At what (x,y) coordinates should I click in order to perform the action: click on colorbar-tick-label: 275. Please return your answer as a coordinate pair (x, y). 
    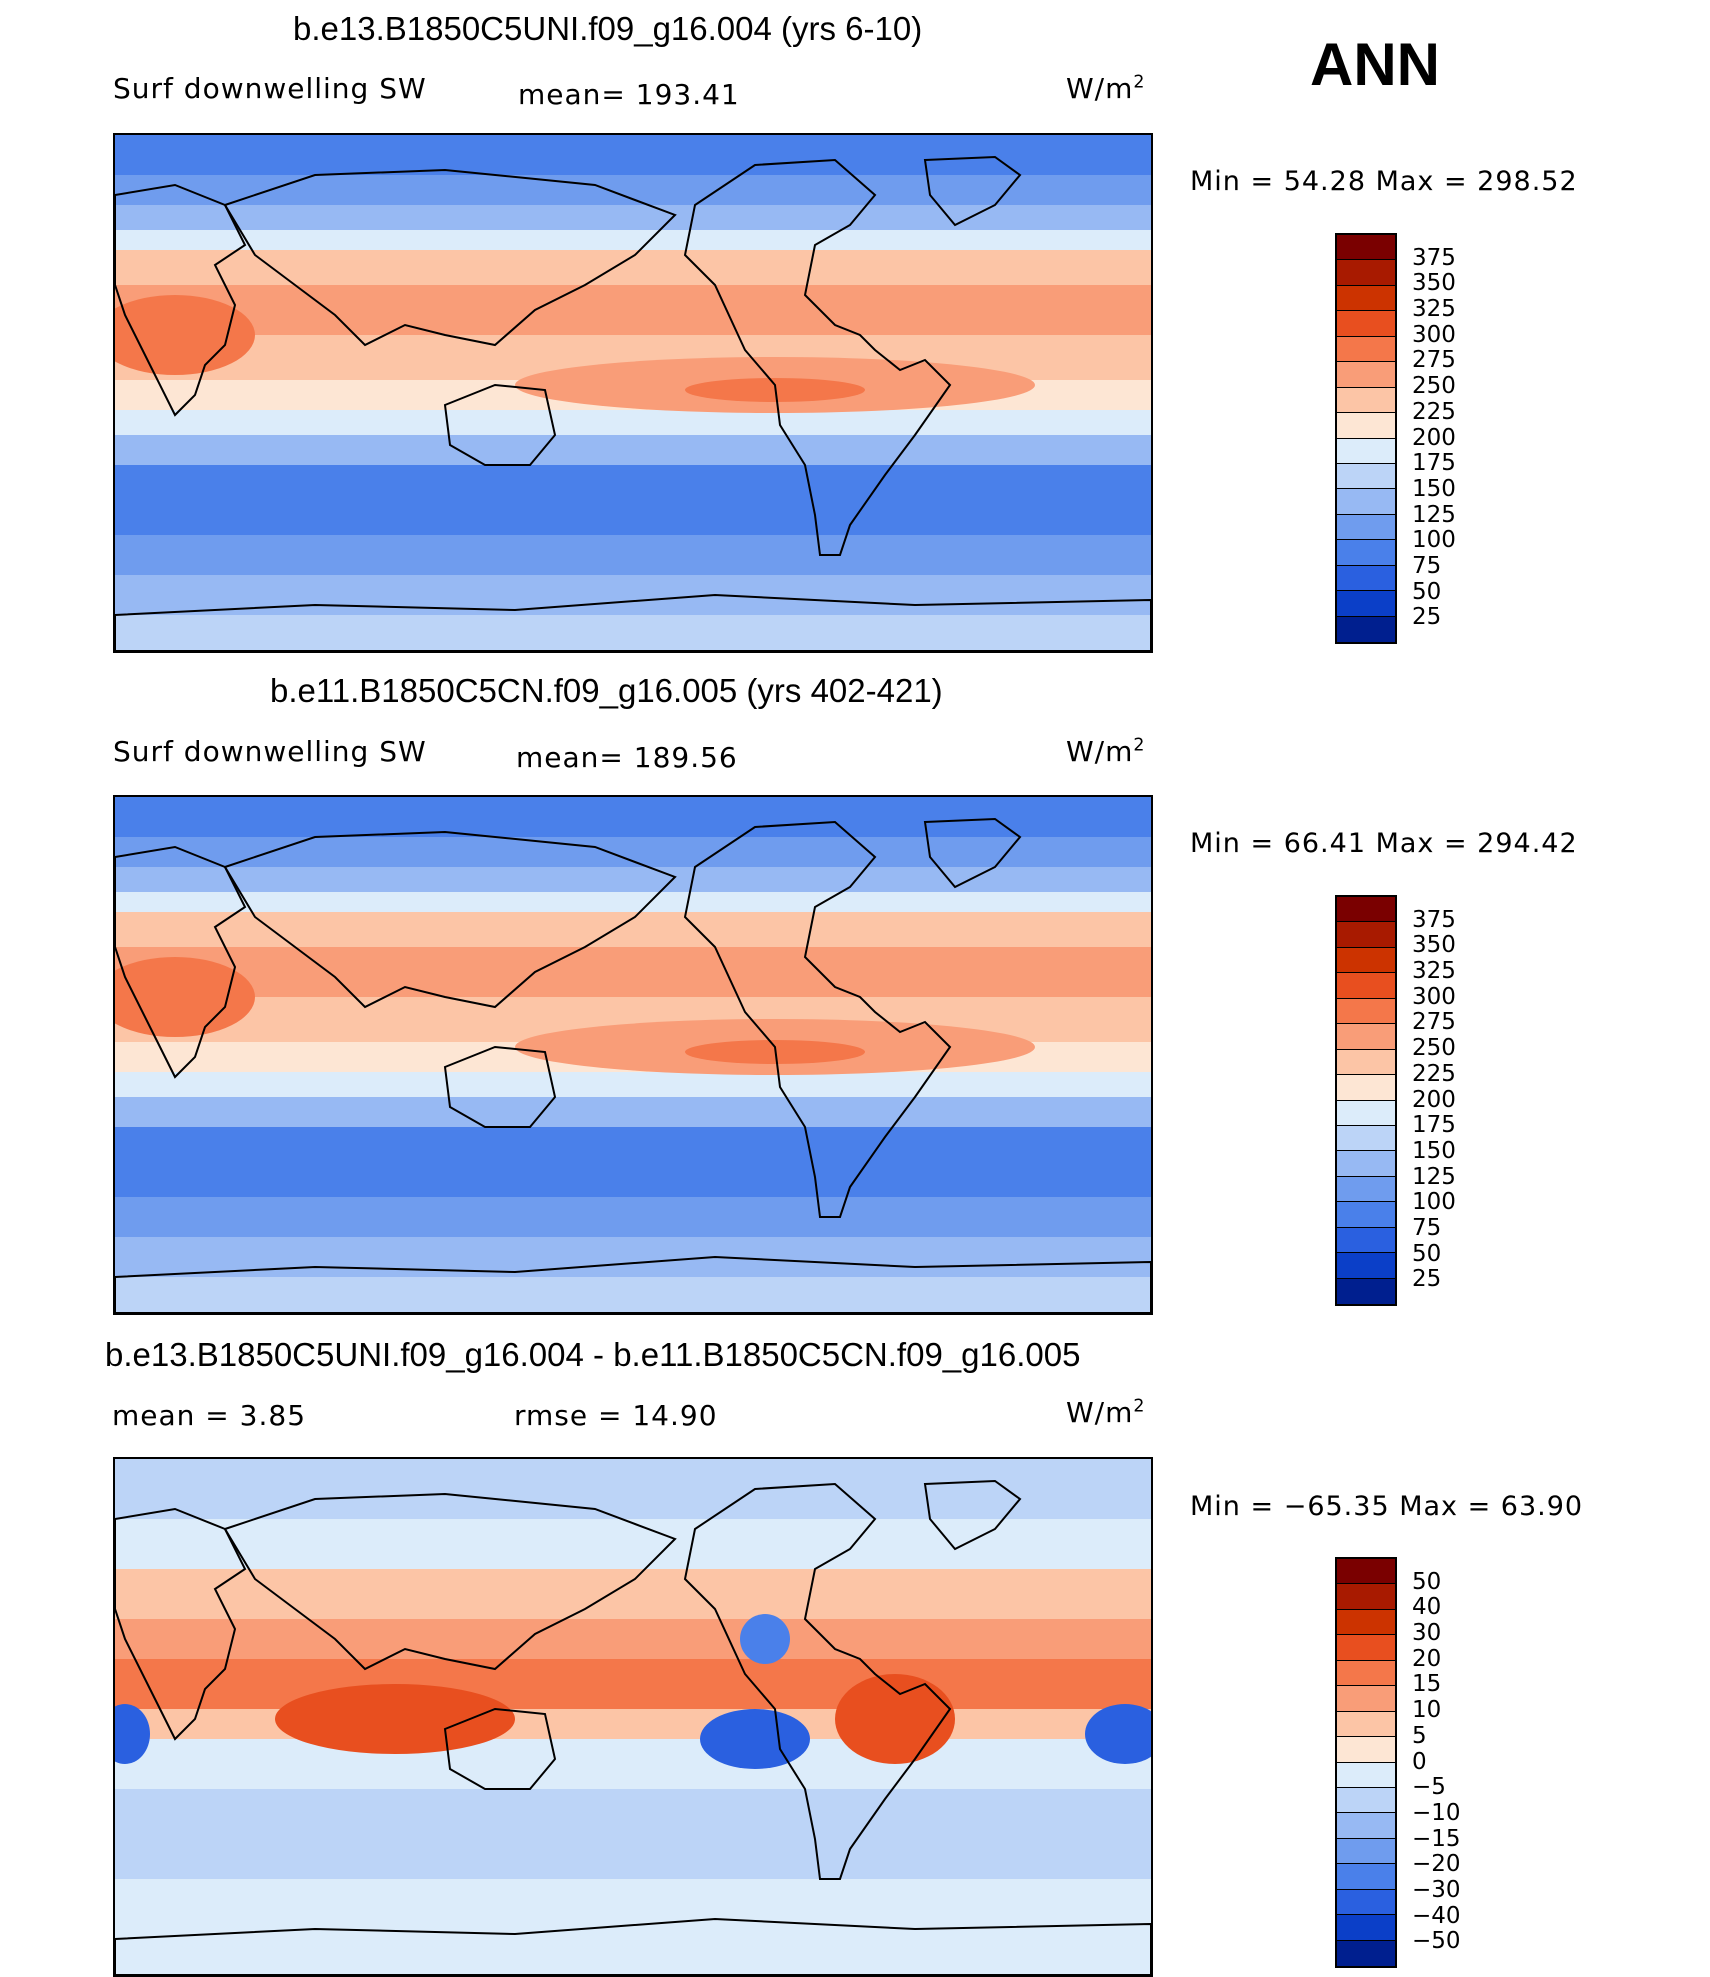
    Looking at the image, I should click on (1434, 1022).